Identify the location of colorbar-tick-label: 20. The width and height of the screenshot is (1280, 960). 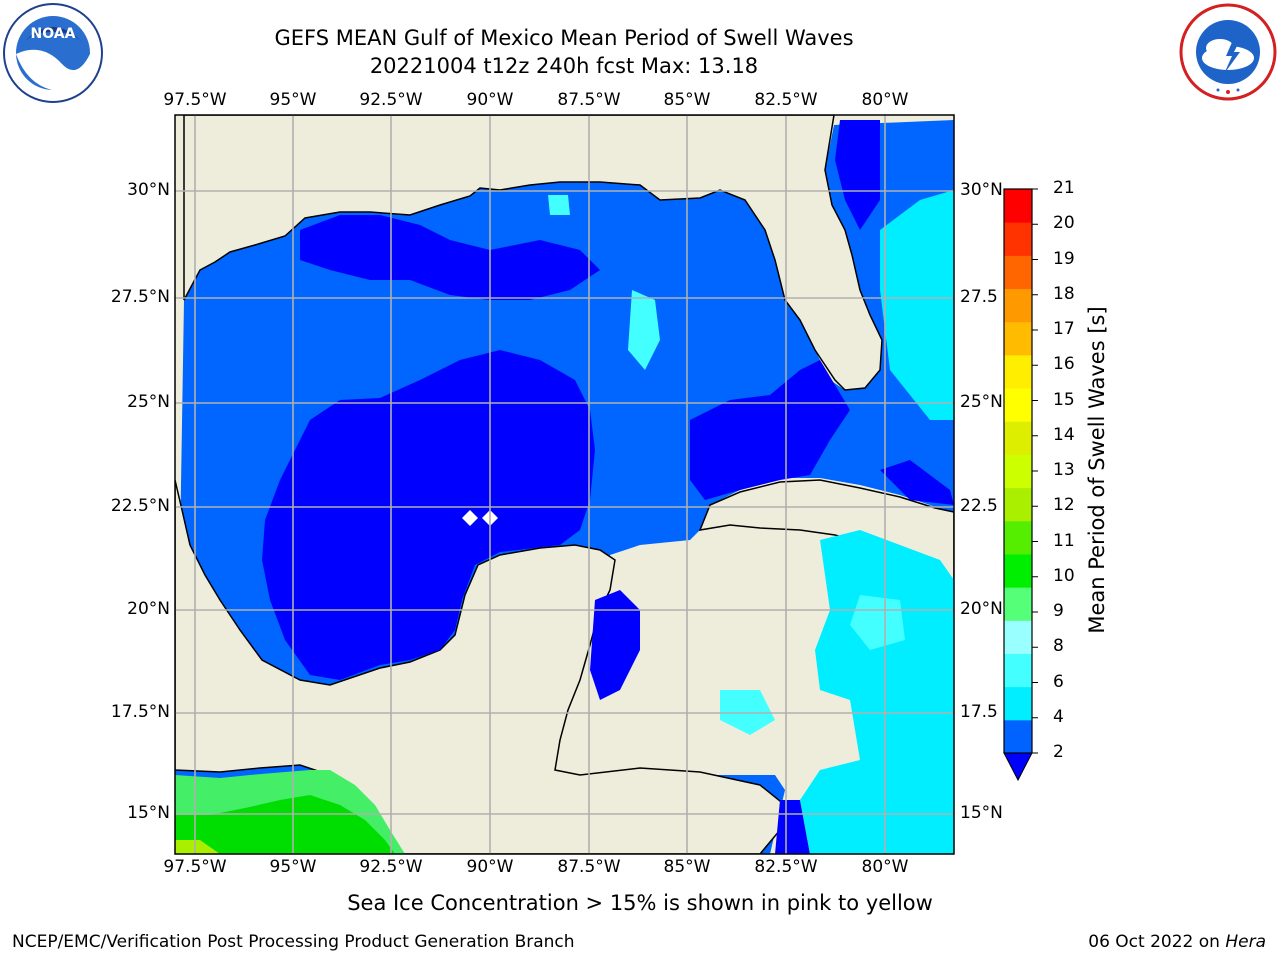
(1064, 223).